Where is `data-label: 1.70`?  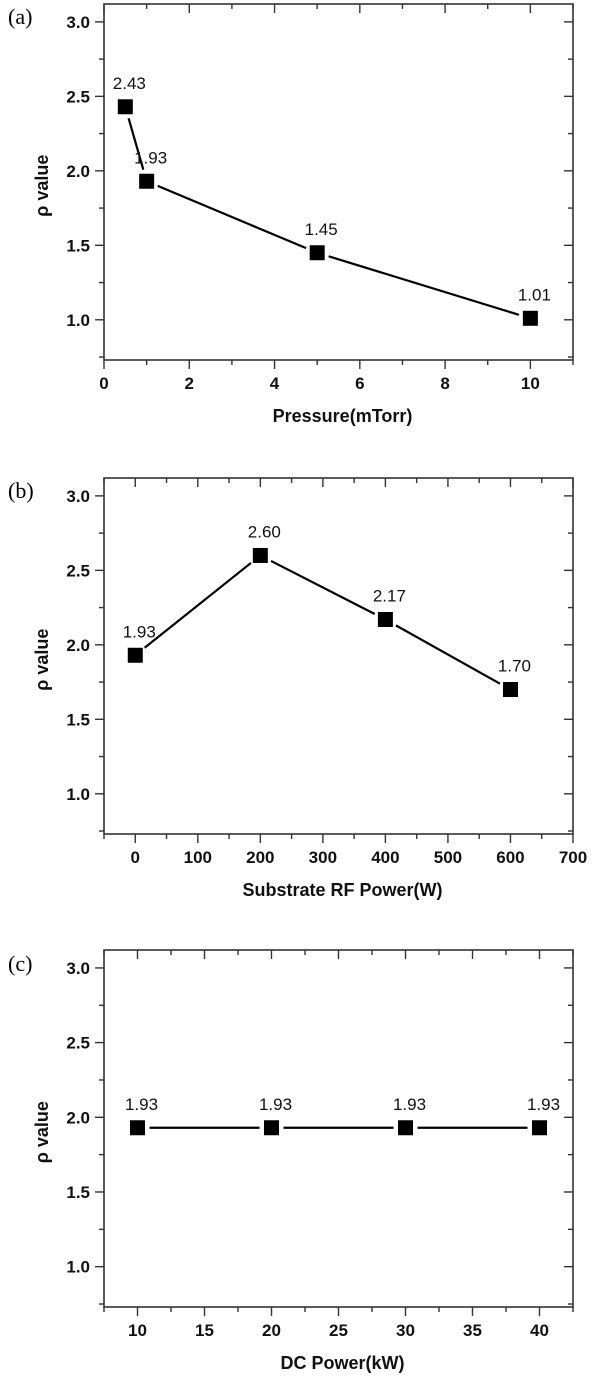
data-label: 1.70 is located at coordinates (514, 666).